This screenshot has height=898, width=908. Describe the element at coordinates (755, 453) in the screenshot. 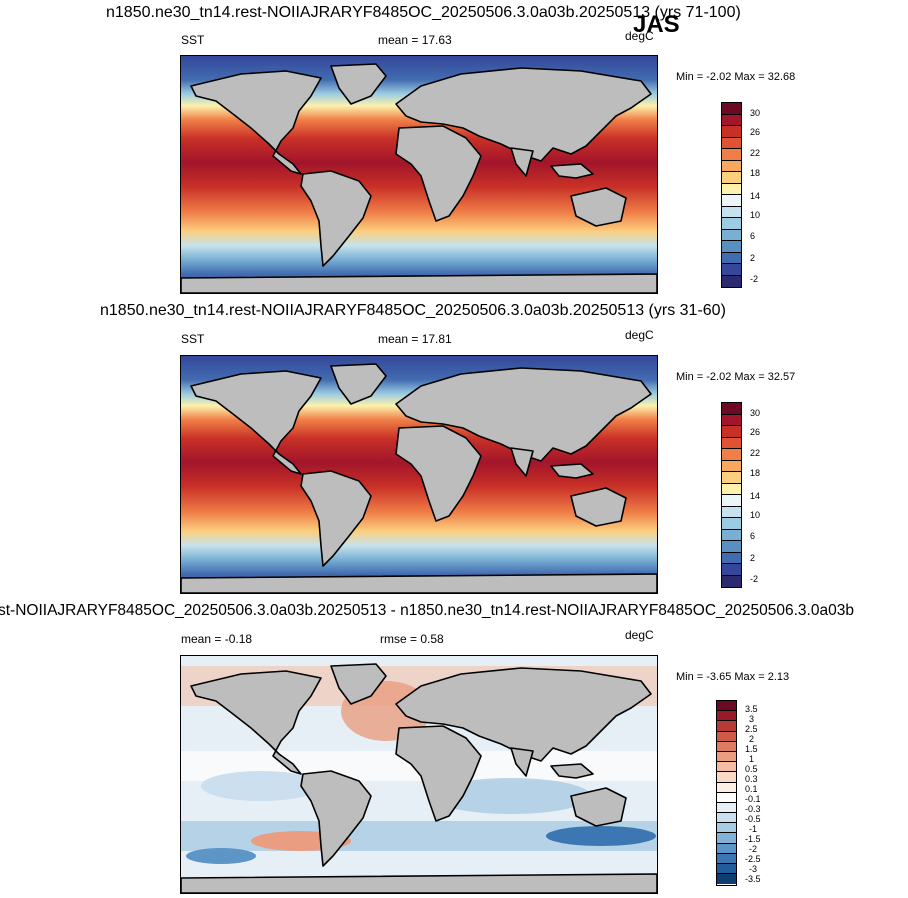

I see `panel2-colorbar-tick: 22` at that location.